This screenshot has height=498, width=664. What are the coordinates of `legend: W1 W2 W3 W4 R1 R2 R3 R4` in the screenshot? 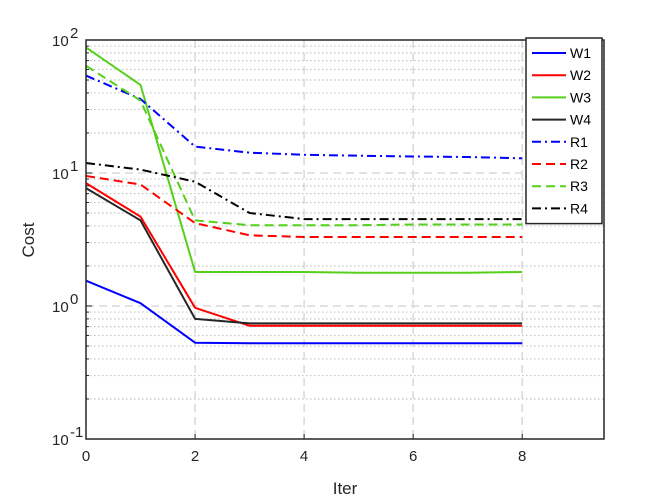 It's located at (564, 131).